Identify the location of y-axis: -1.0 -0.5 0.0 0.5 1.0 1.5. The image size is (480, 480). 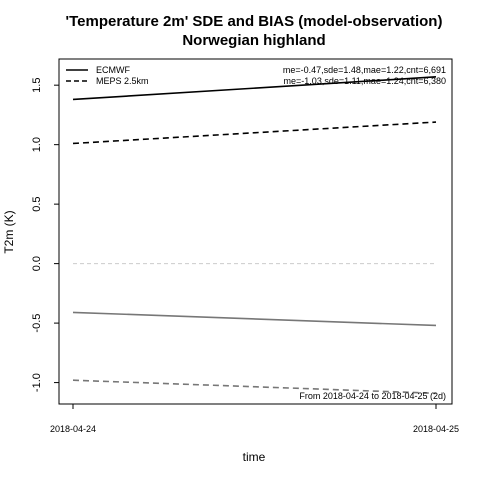
(45, 235).